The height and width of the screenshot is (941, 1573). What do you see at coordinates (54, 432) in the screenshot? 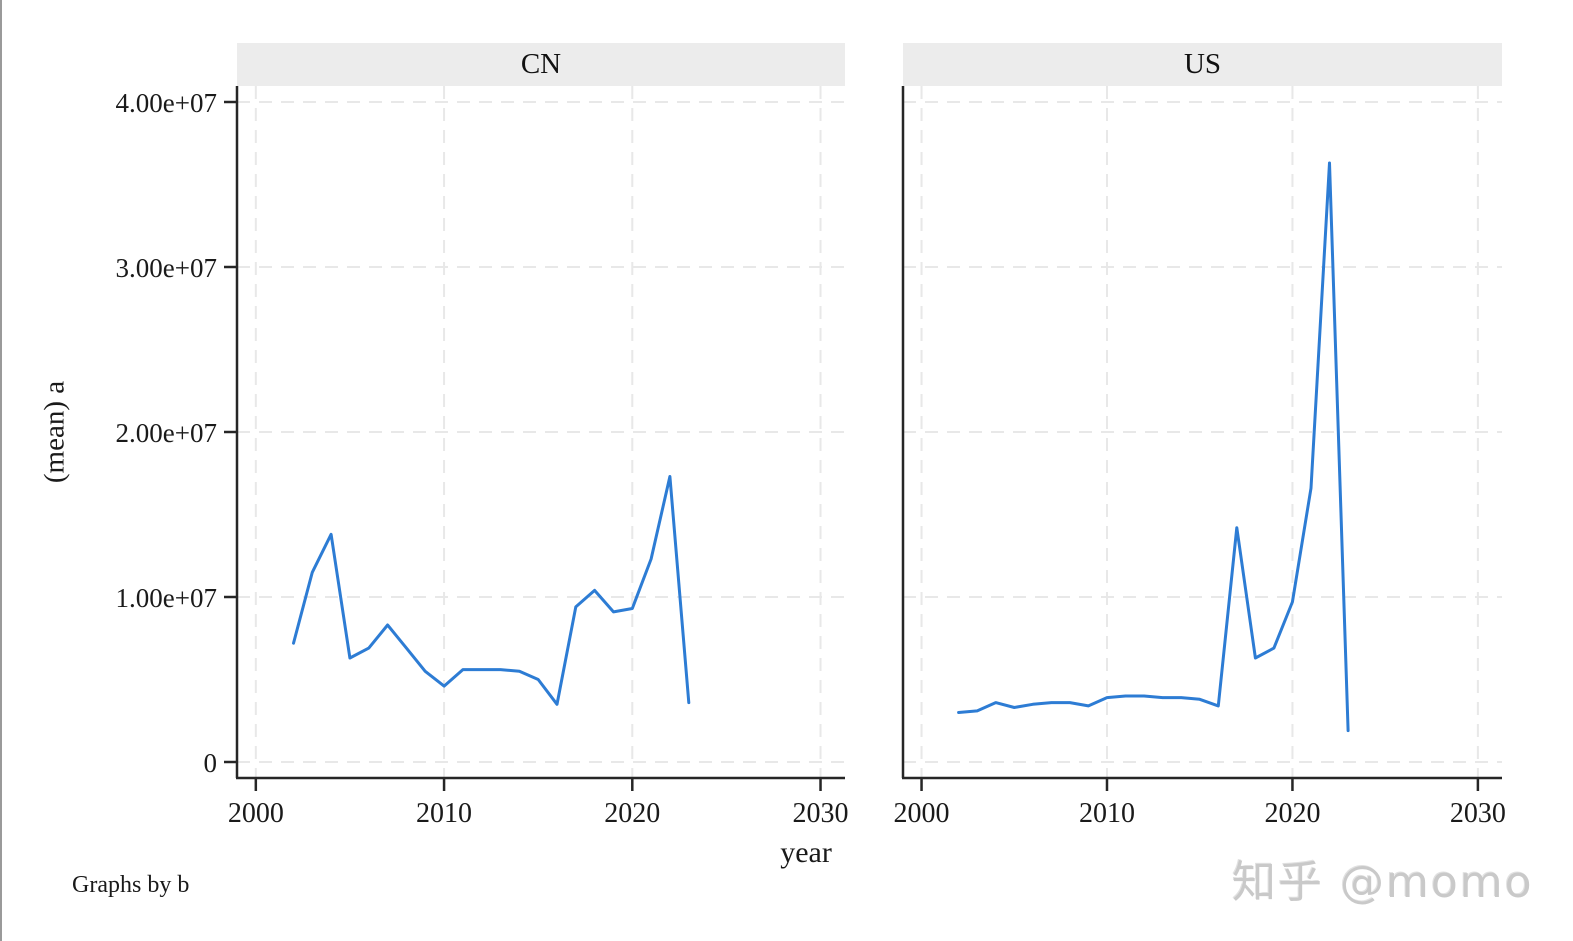
I see `y-axis-title: (mean) a` at bounding box center [54, 432].